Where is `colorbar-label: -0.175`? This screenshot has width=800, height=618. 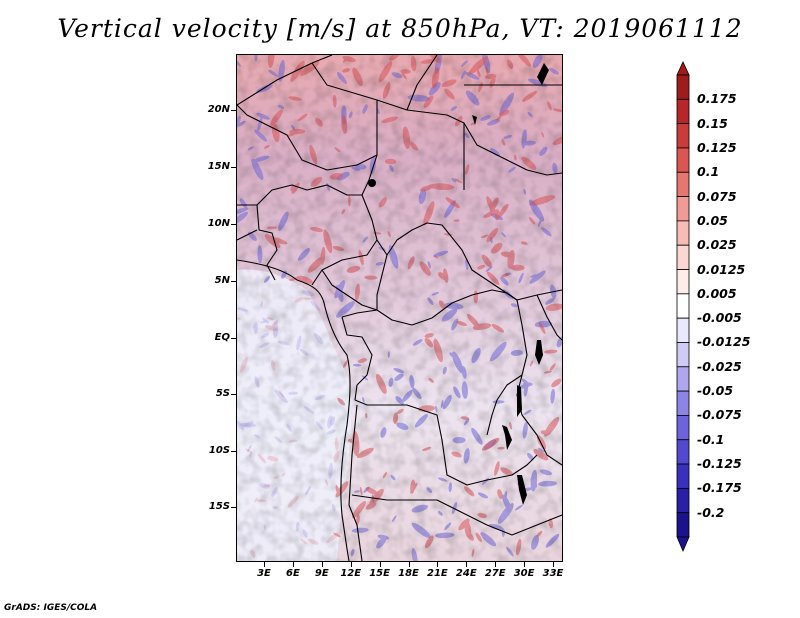 colorbar-label: -0.175 is located at coordinates (719, 488).